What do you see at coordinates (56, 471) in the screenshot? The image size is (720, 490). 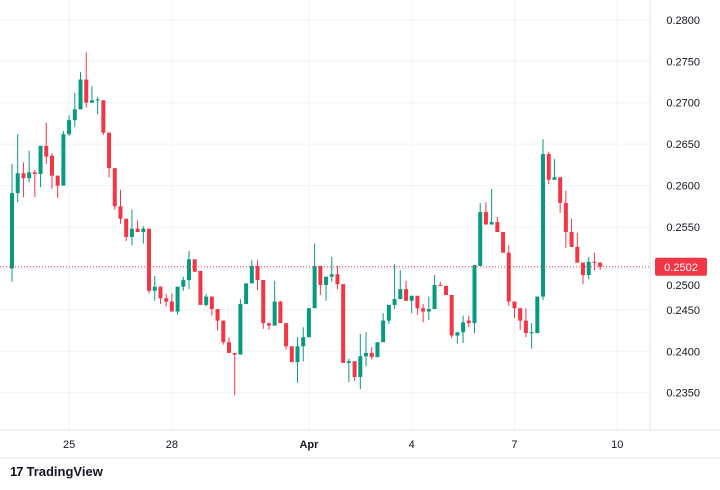 I see `tradingview-logo: 17 TradingView` at bounding box center [56, 471].